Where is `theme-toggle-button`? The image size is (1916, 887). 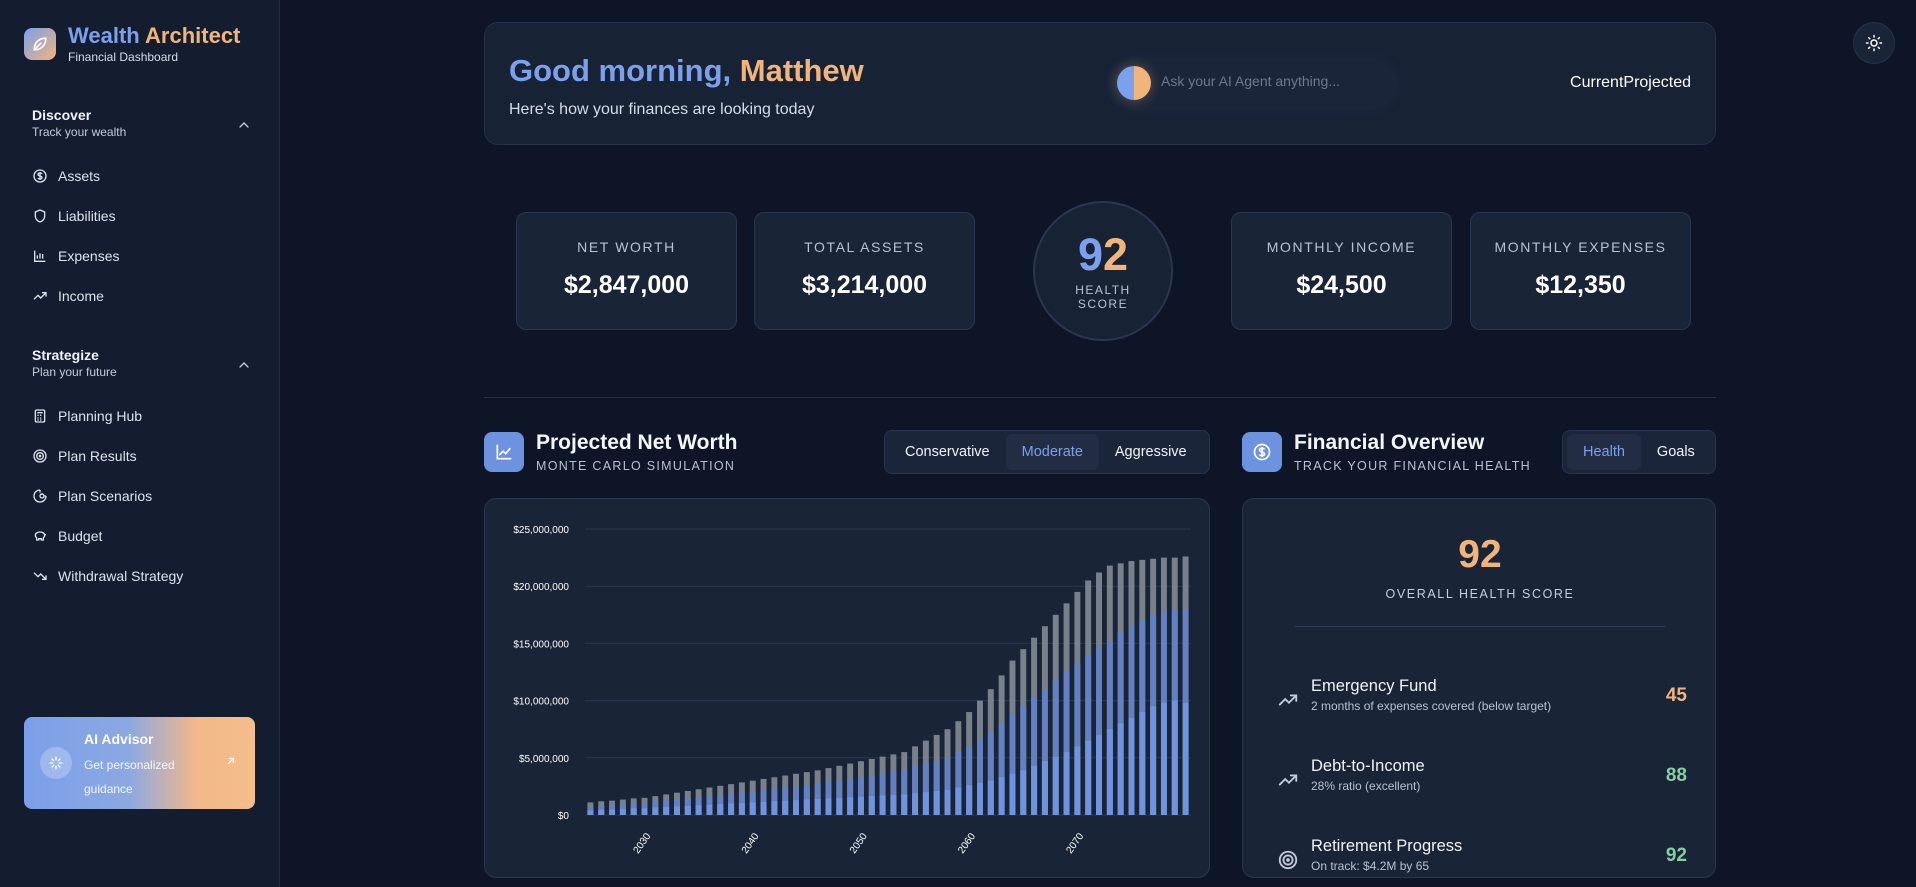
theme-toggle-button is located at coordinates (1874, 43).